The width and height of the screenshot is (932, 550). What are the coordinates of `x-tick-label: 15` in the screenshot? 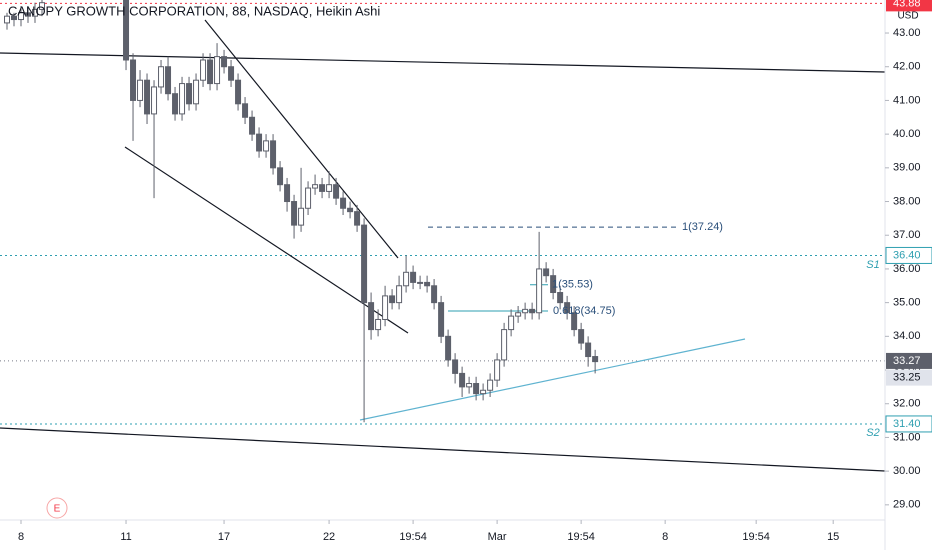 It's located at (833, 537).